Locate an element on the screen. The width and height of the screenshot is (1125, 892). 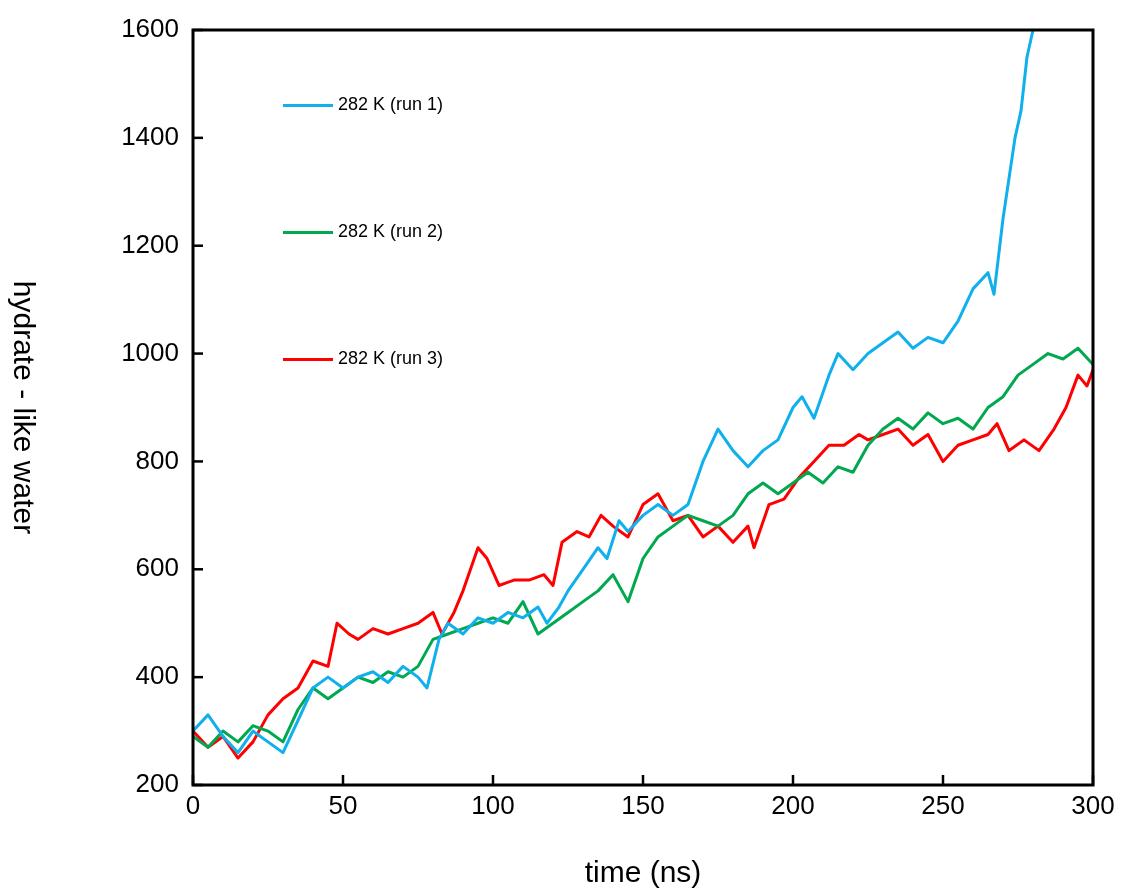
x-tick-label: 50 is located at coordinates (343, 804).